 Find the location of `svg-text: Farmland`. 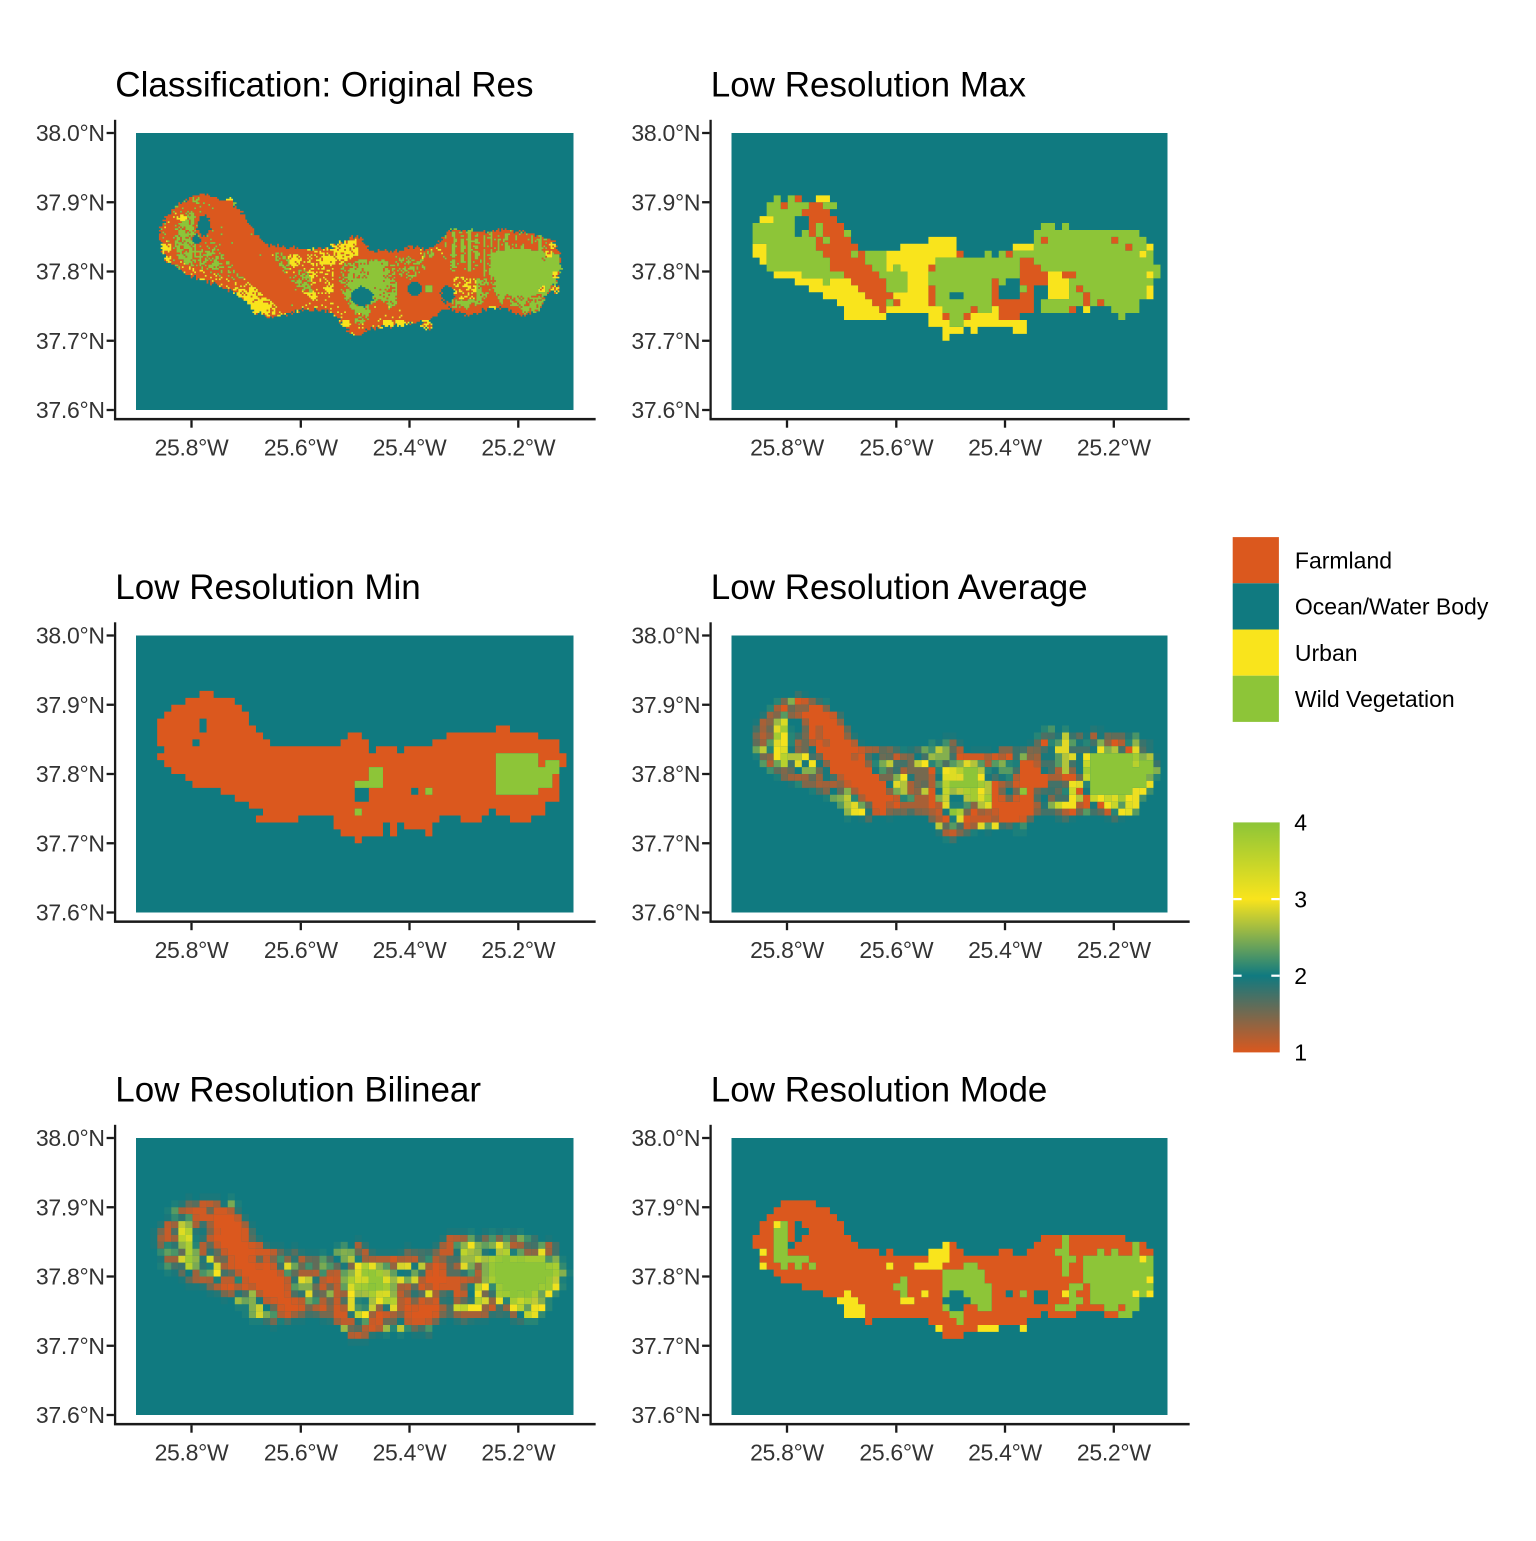

svg-text: Farmland is located at coordinates (1343, 560).